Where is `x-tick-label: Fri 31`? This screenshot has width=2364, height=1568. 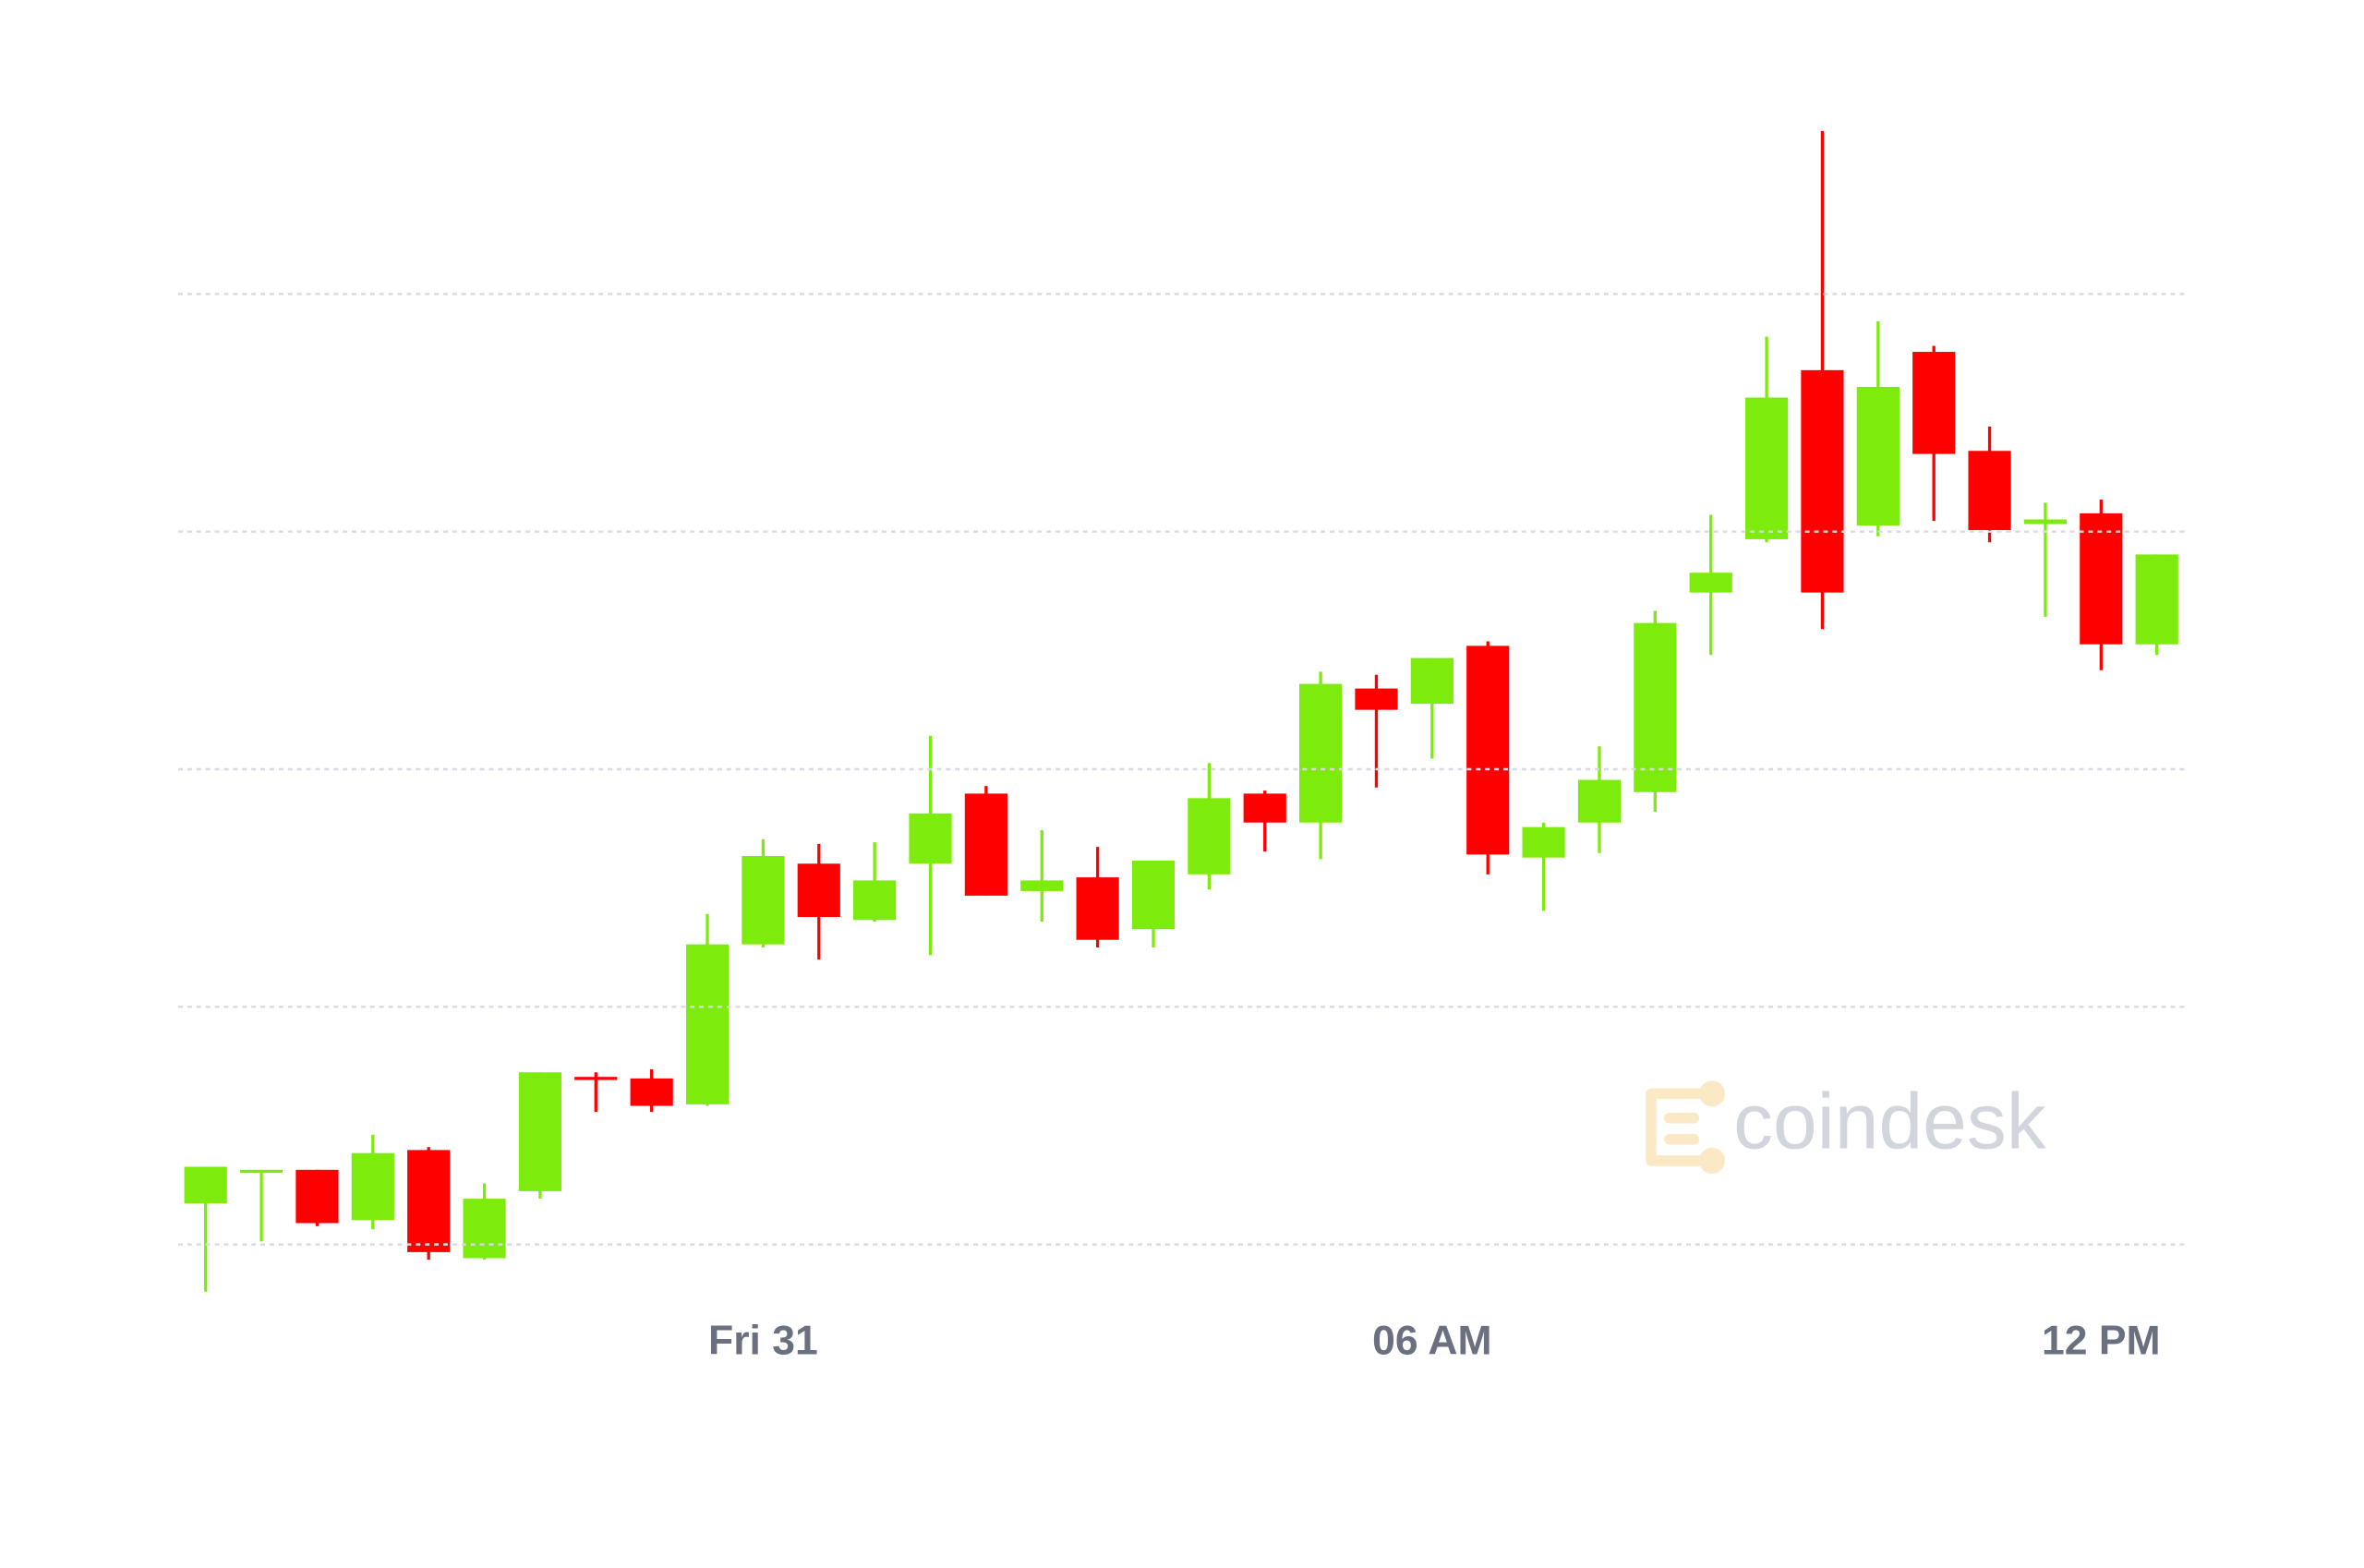
x-tick-label: Fri 31 is located at coordinates (763, 1341).